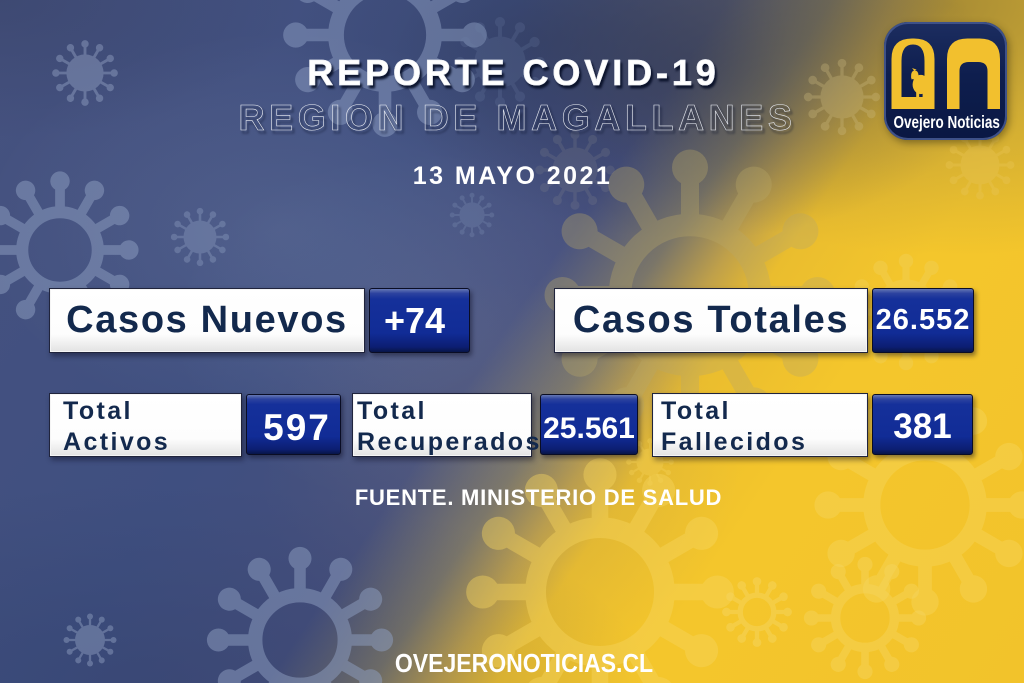 Image resolution: width=1024 pixels, height=683 pixels. What do you see at coordinates (946, 122) in the screenshot?
I see `svg-text: Ovejero Noticias` at bounding box center [946, 122].